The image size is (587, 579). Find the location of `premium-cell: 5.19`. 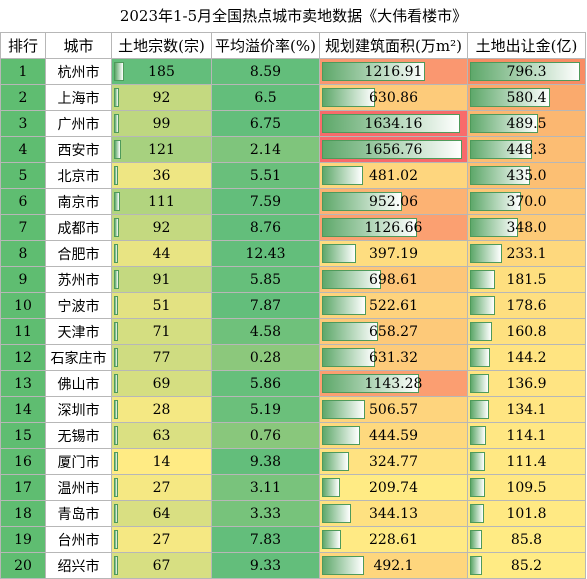

premium-cell: 5.19 is located at coordinates (265, 409).